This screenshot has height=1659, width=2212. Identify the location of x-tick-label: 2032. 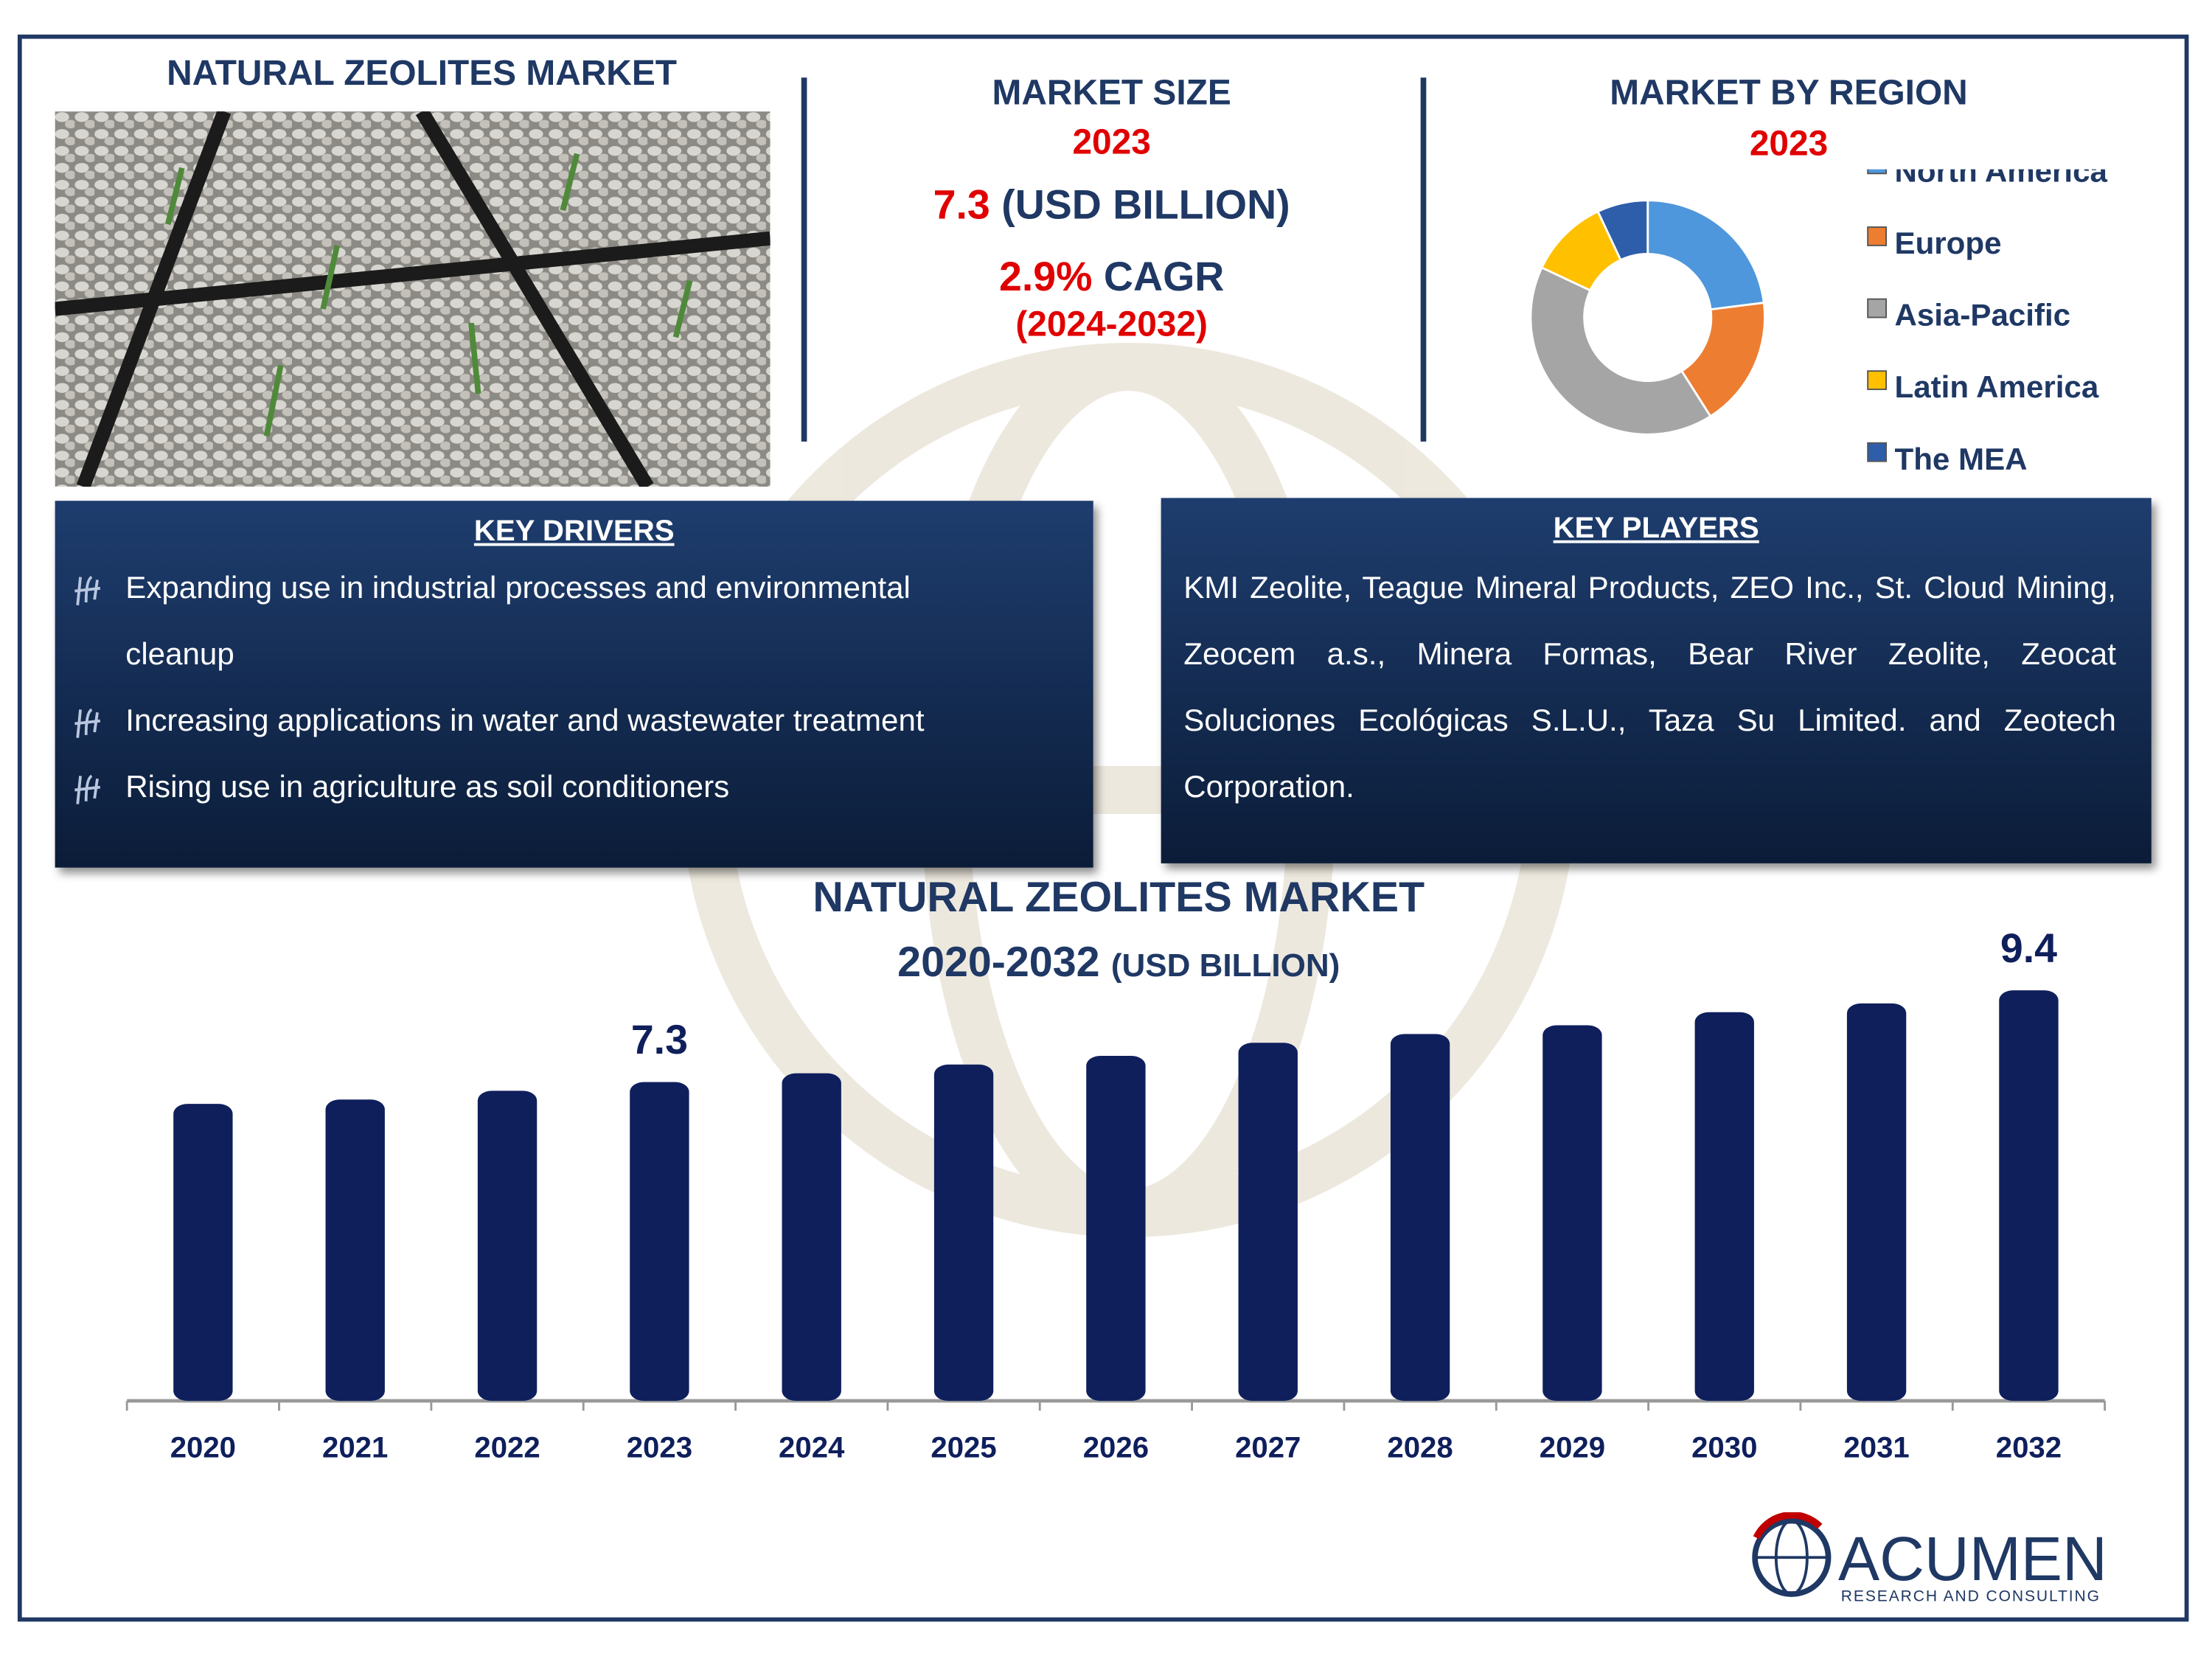
(2029, 1447).